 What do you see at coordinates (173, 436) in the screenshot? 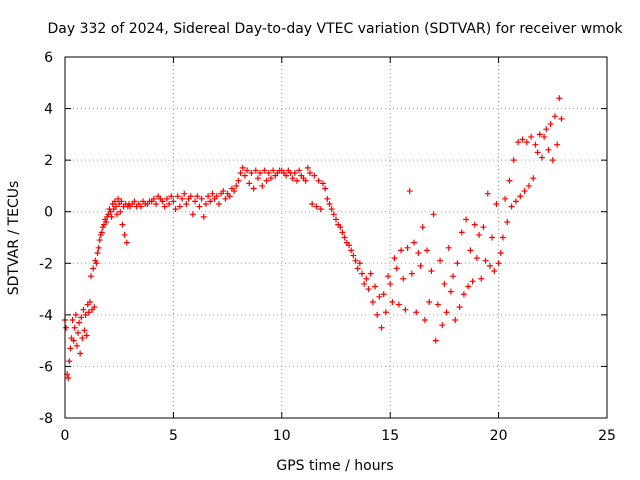
I see `x-tick-label: 5` at bounding box center [173, 436].